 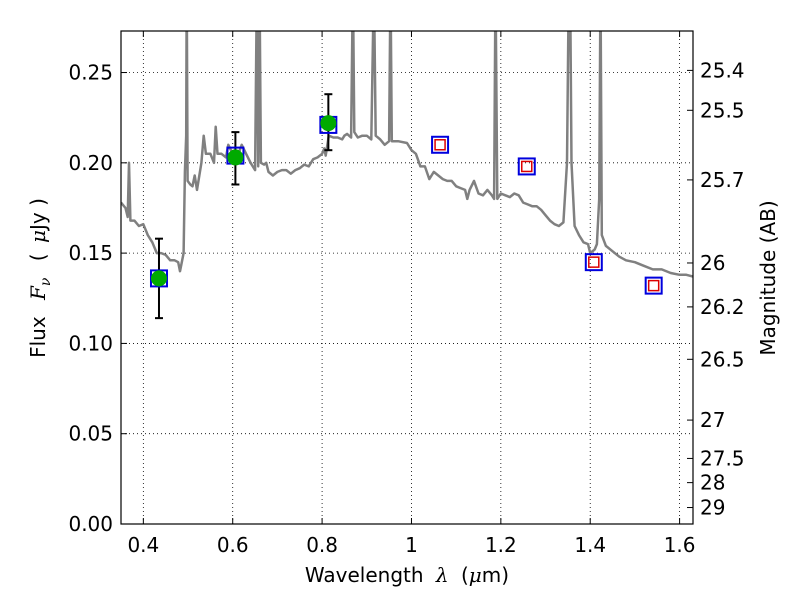 What do you see at coordinates (233, 545) in the screenshot?
I see `x-tick-label: 0.6` at bounding box center [233, 545].